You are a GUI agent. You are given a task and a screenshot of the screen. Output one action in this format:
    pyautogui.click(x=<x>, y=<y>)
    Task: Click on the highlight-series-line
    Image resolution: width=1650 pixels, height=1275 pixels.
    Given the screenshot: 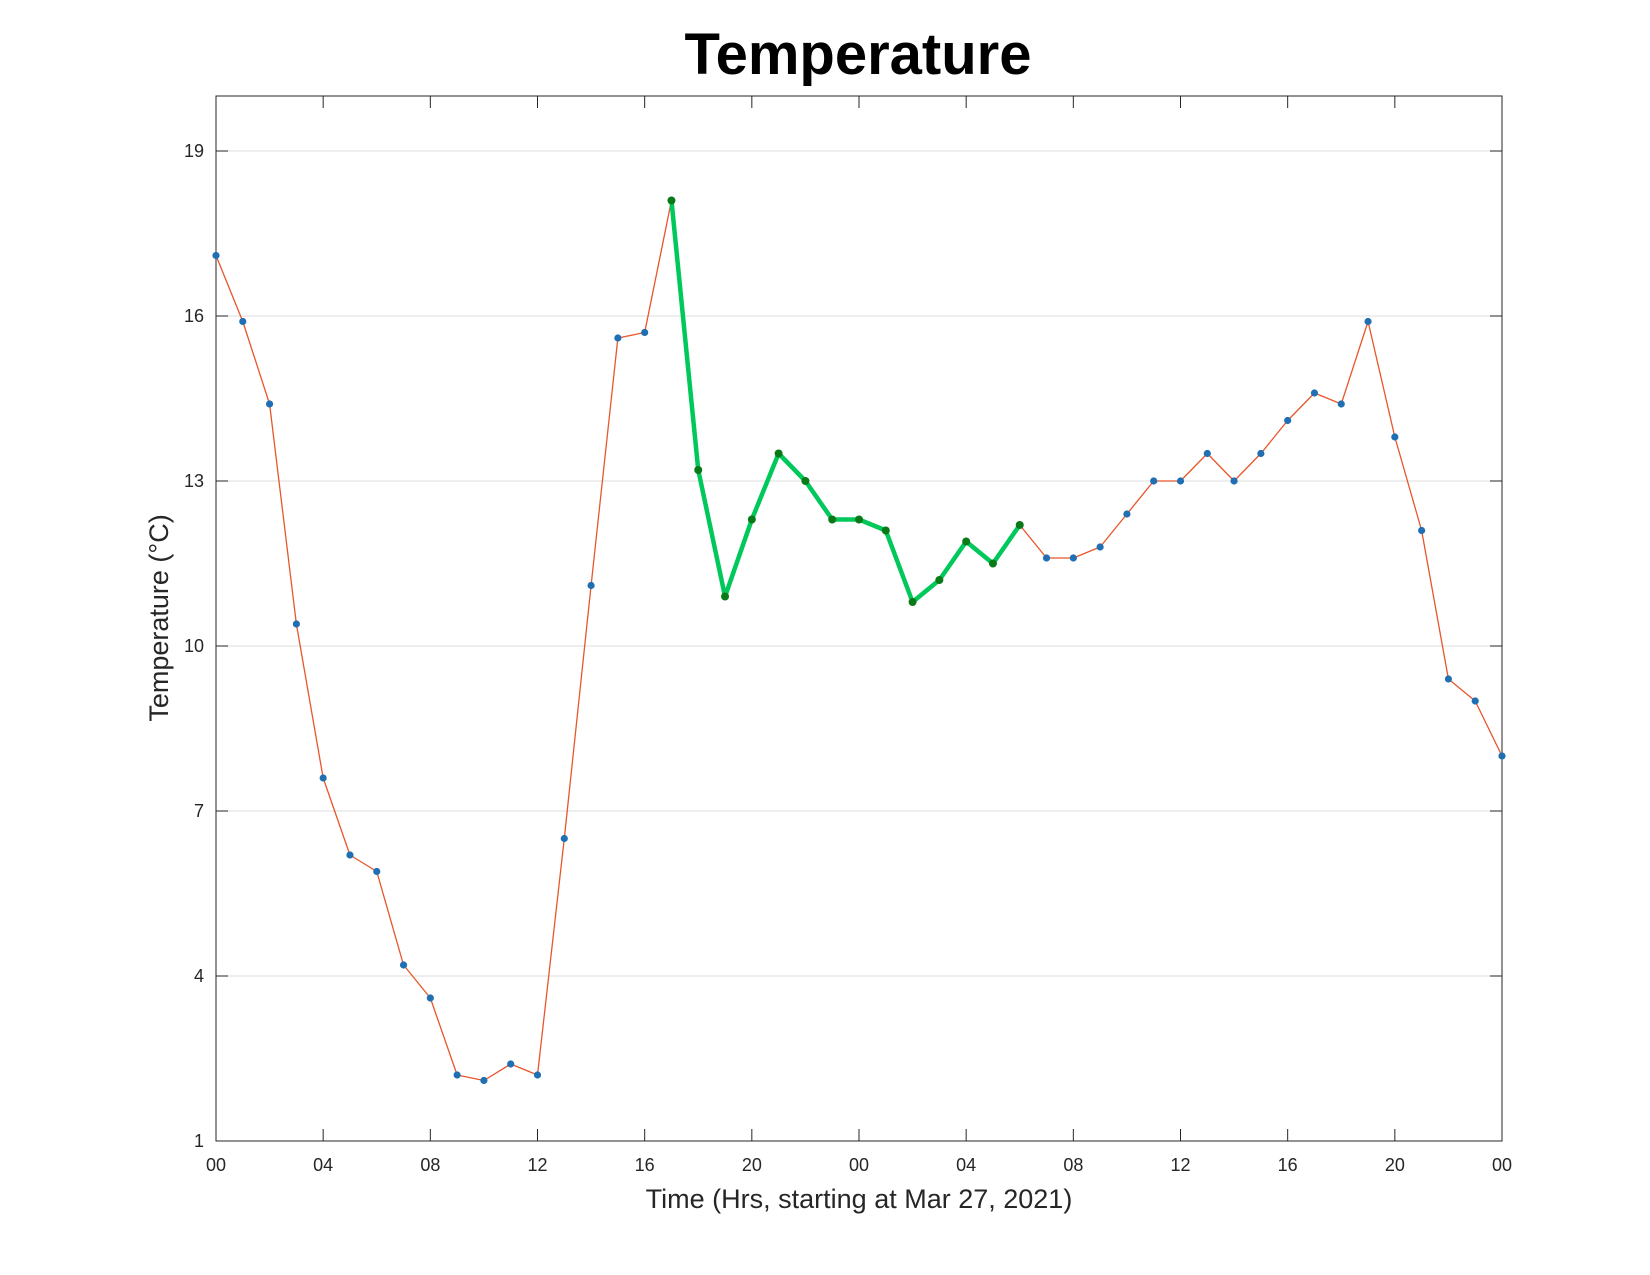 What is the action you would take?
    pyautogui.click(x=845, y=402)
    